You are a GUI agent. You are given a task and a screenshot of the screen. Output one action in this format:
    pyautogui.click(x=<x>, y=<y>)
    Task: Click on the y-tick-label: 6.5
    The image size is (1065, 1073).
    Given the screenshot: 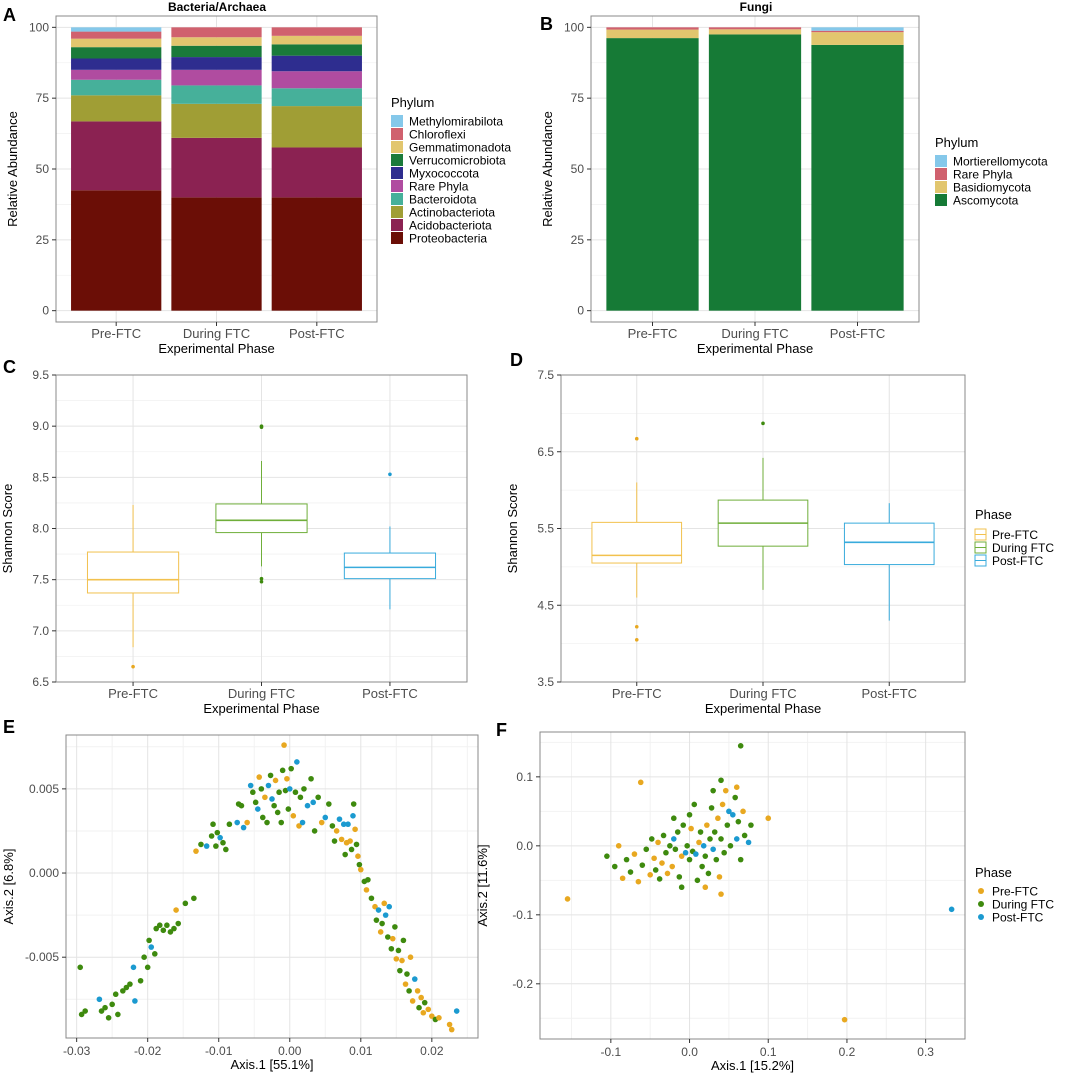 What is the action you would take?
    pyautogui.click(x=40, y=682)
    